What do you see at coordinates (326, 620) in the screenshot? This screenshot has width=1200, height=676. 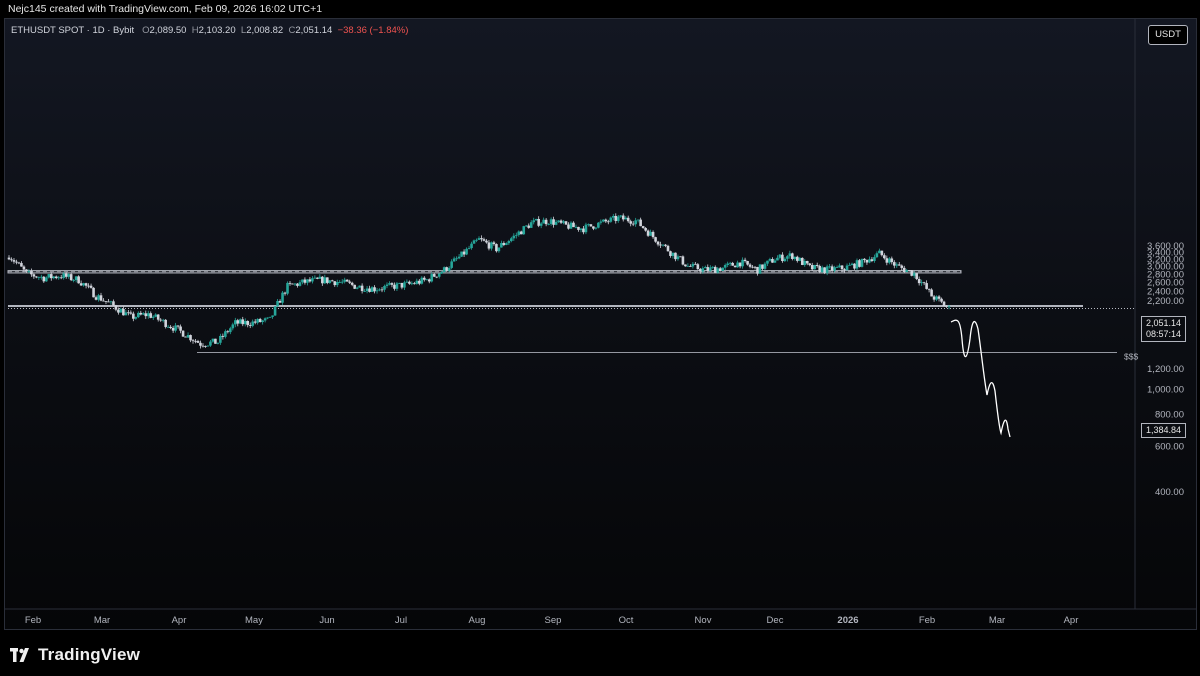 I see `time-axis-label: Jun` at bounding box center [326, 620].